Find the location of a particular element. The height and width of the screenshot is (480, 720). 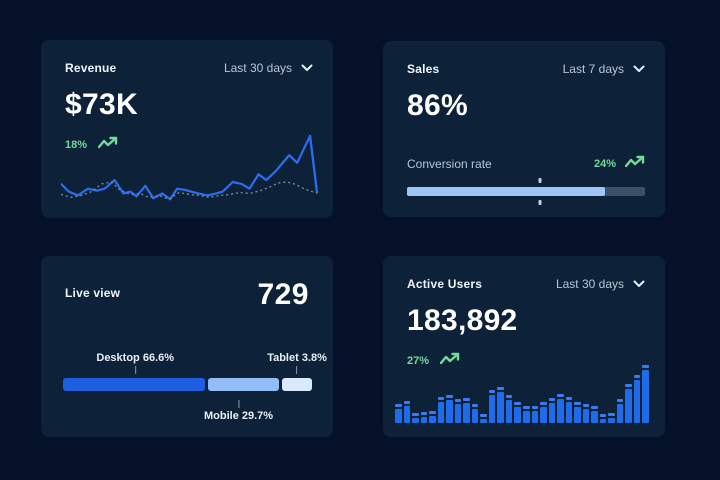

device-share-chart: Desktop 66.6% Tablet 3.8% Mobile 29.7% is located at coordinates (195, 388).